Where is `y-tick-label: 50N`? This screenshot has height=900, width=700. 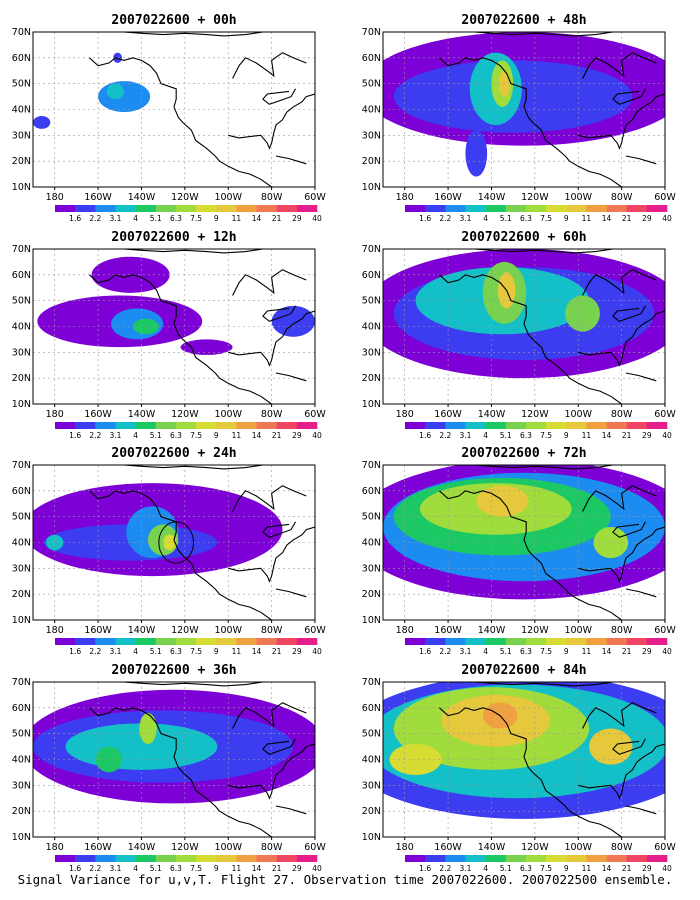 y-tick-label: 50N is located at coordinates (21, 301).